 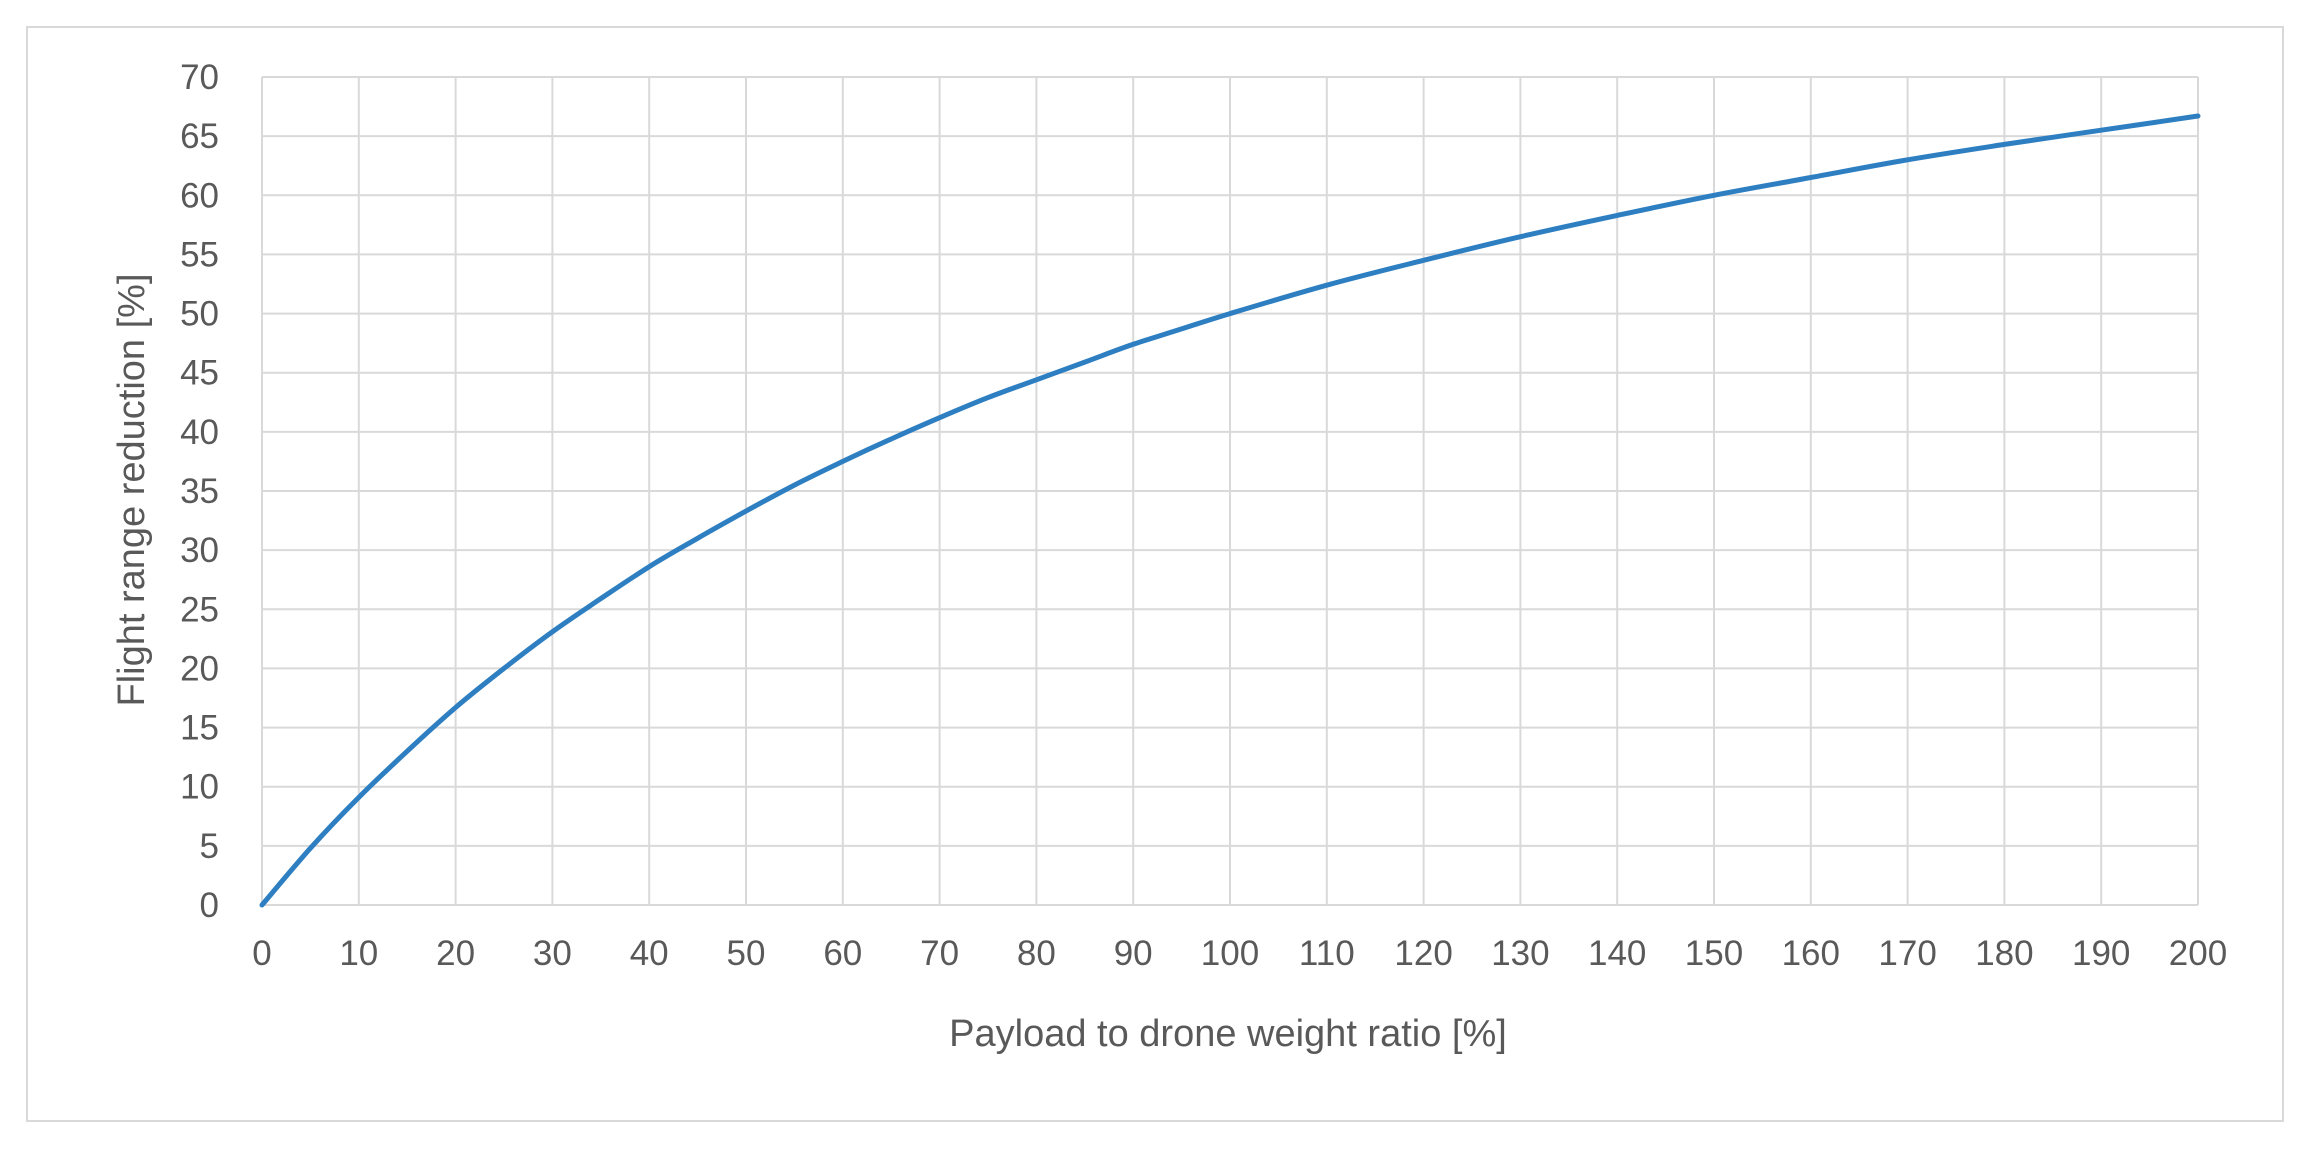 What do you see at coordinates (199, 550) in the screenshot?
I see `y-tick-label: 30` at bounding box center [199, 550].